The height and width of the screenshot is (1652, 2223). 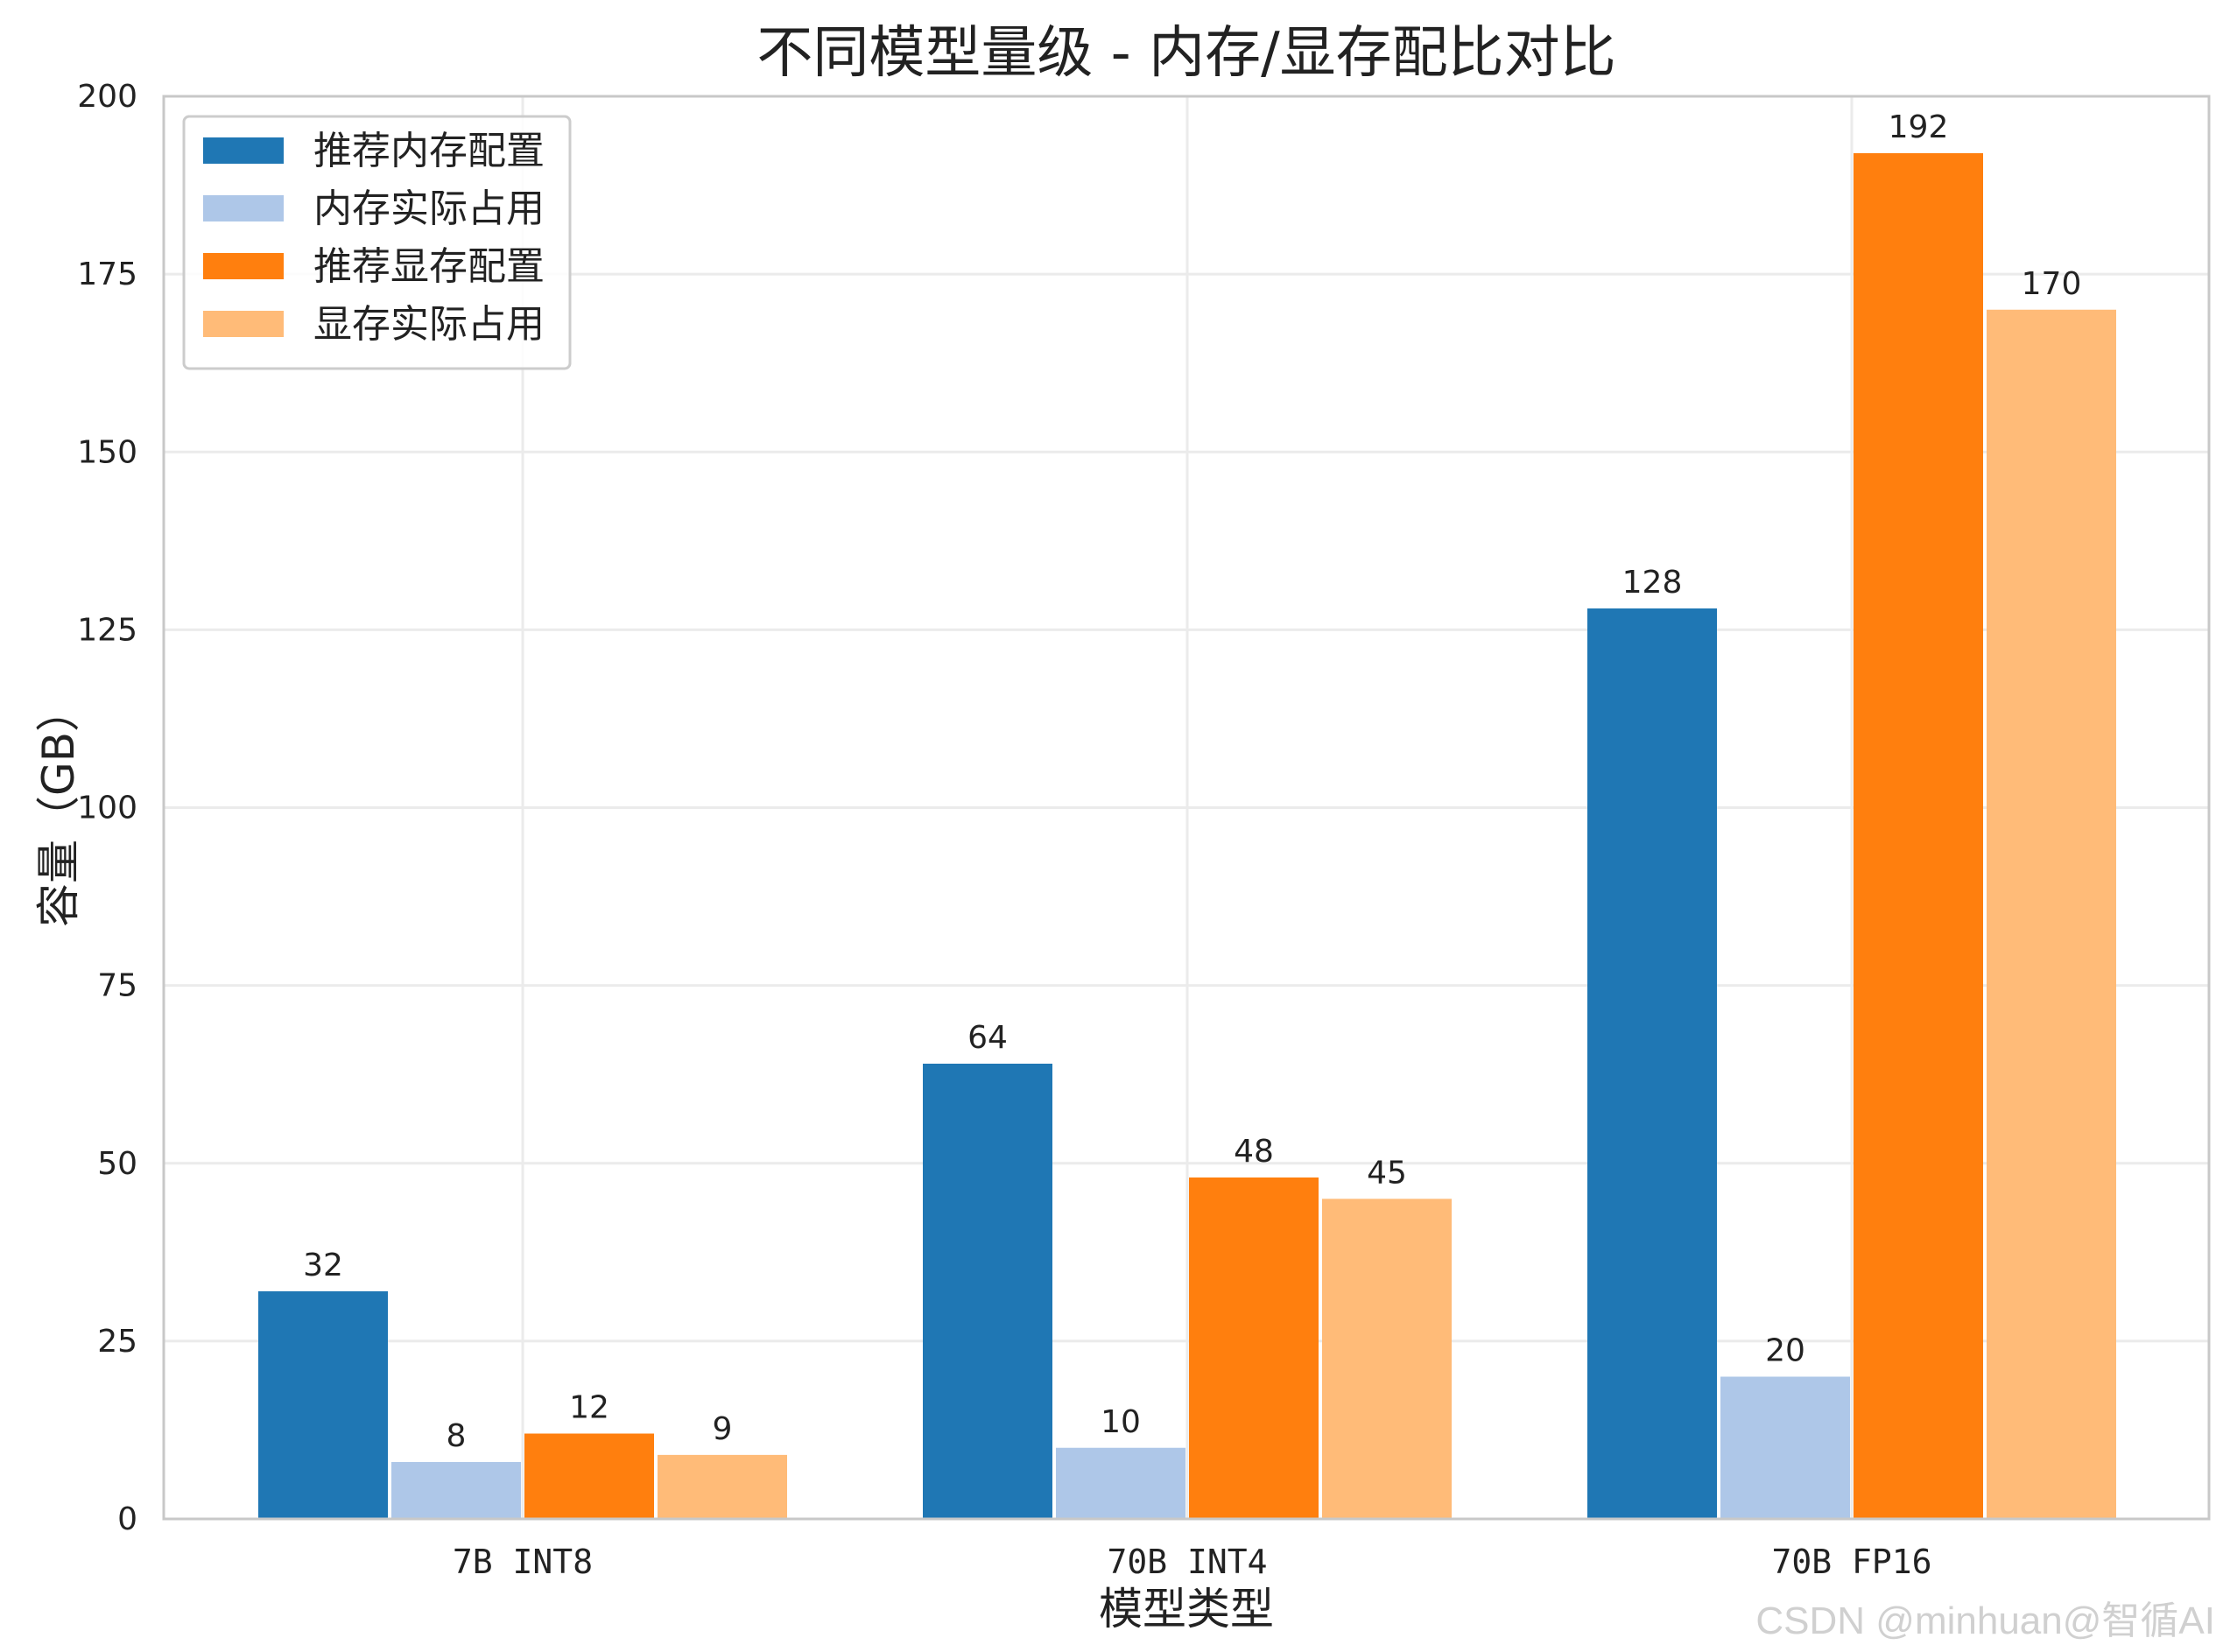 I want to click on y-tick-label: 200, so click(x=107, y=97).